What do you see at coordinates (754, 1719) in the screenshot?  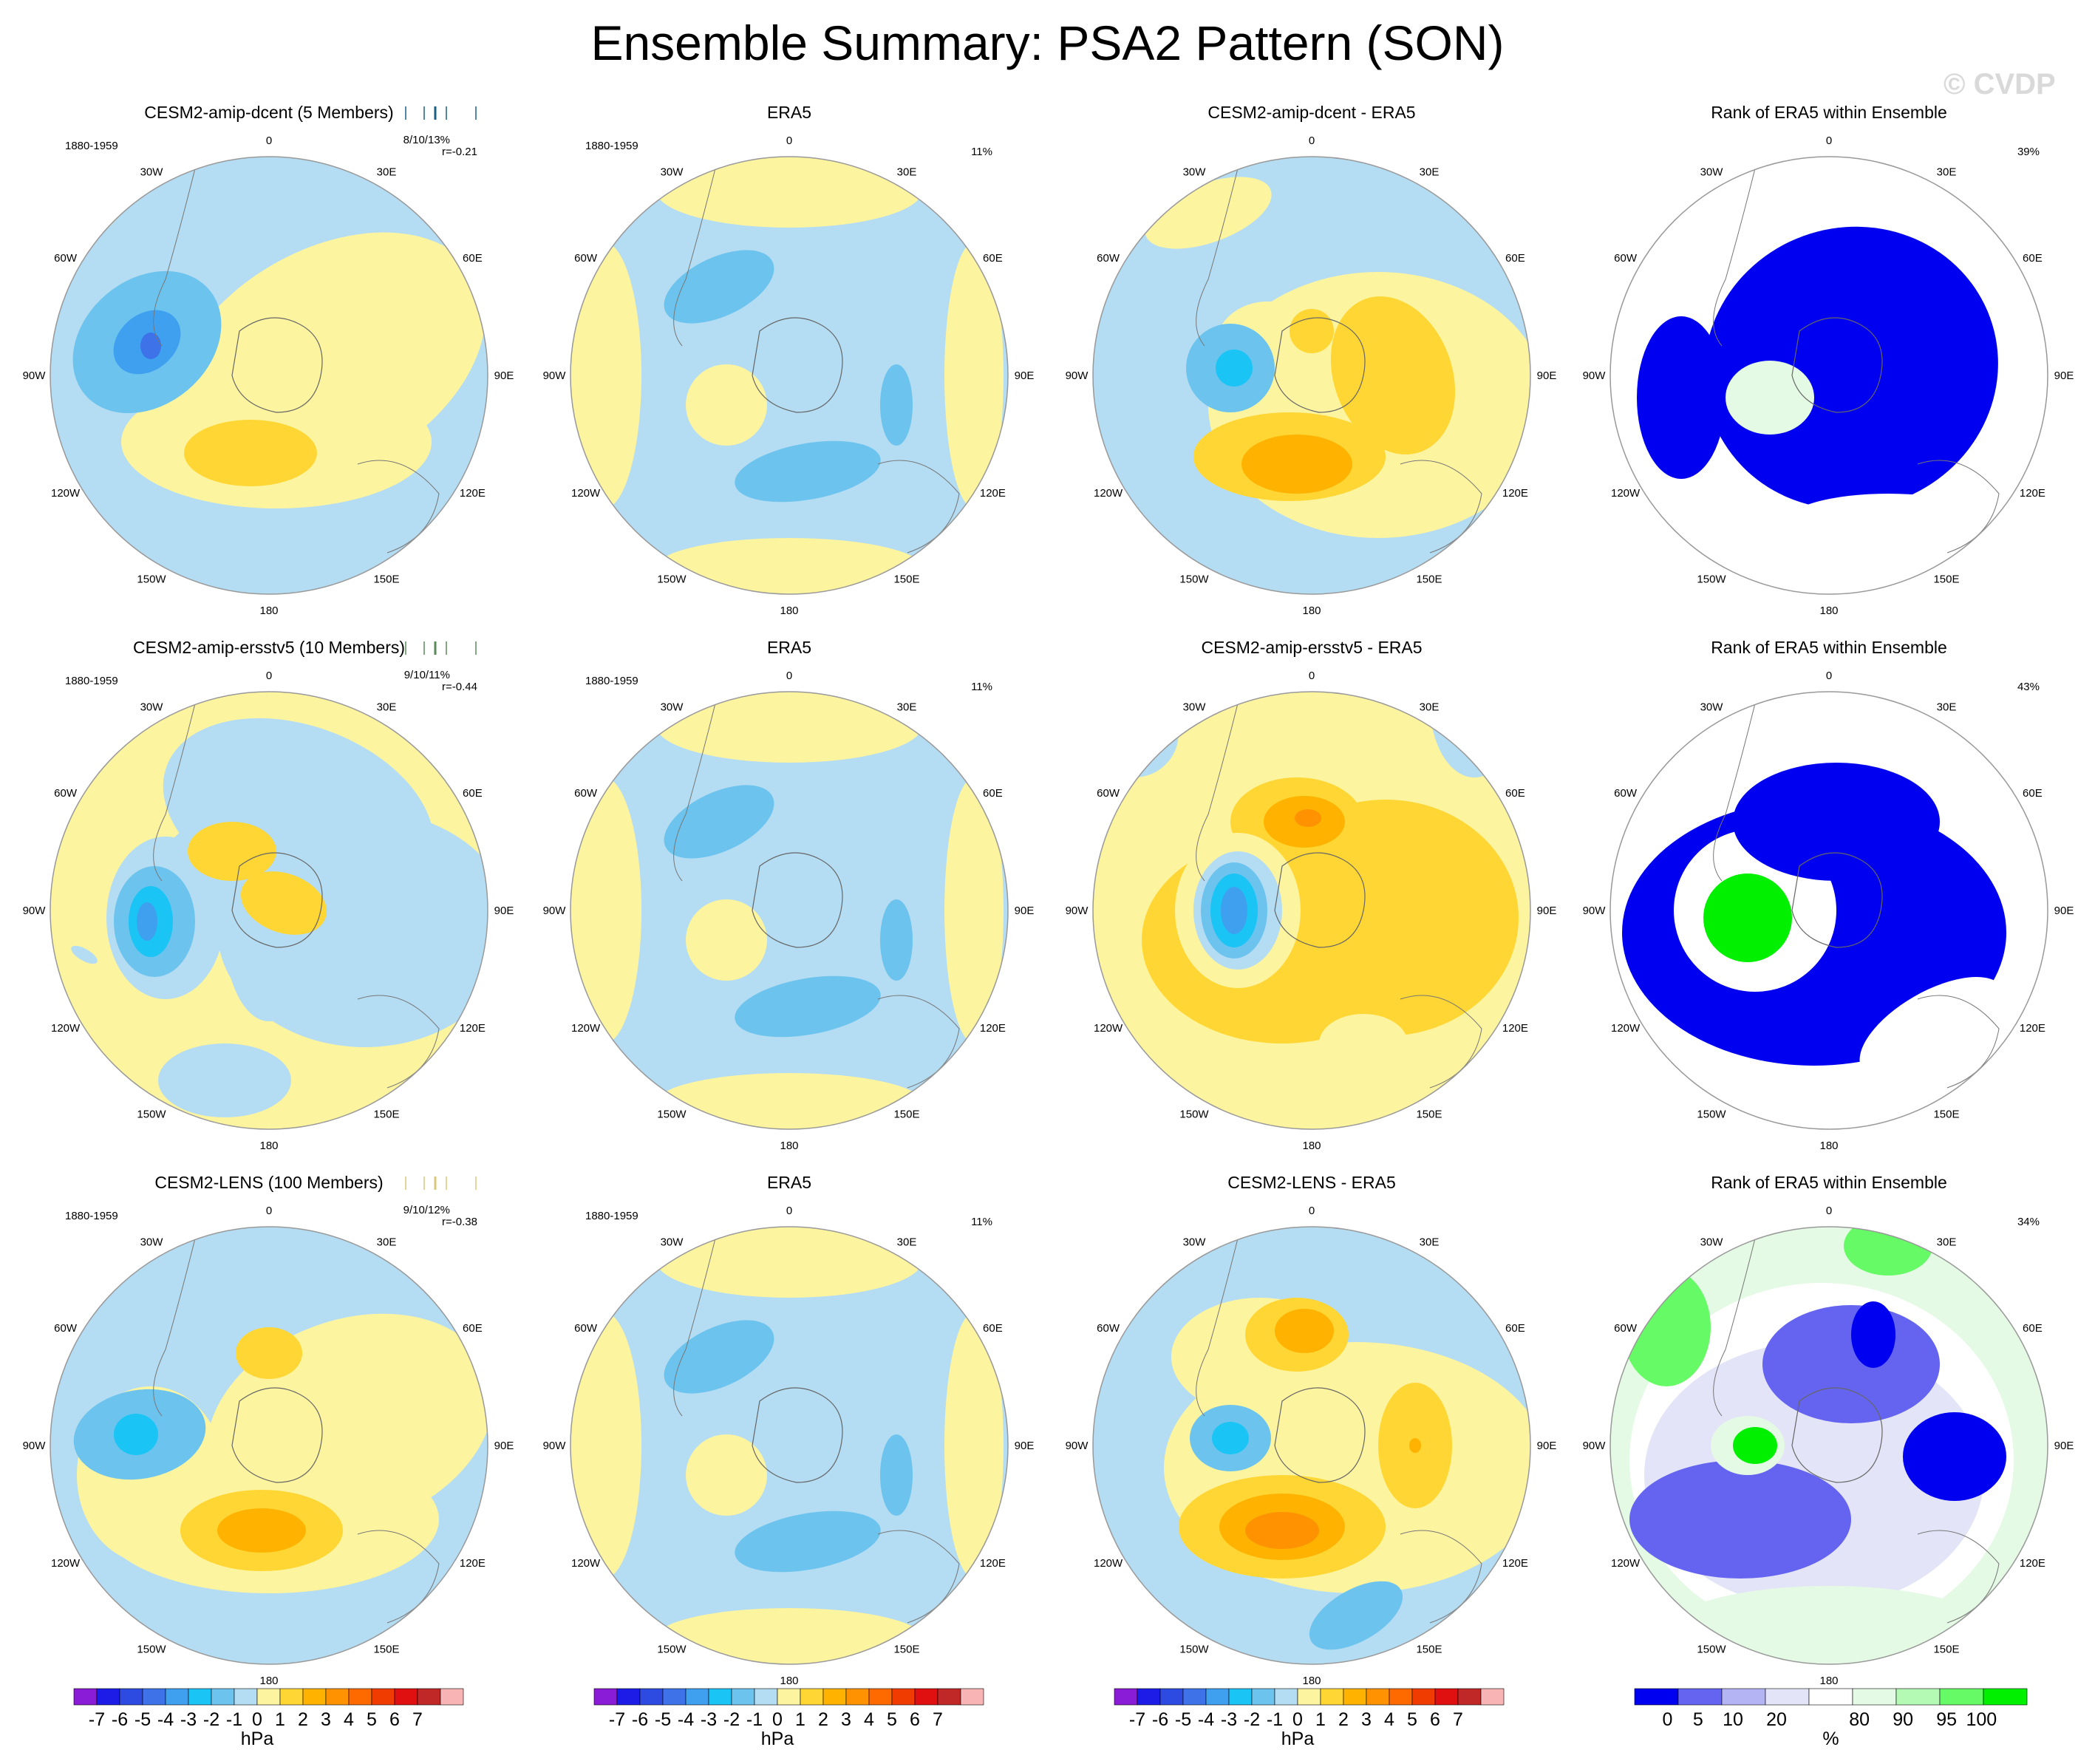 I see `colorbar-tick-label: -1` at bounding box center [754, 1719].